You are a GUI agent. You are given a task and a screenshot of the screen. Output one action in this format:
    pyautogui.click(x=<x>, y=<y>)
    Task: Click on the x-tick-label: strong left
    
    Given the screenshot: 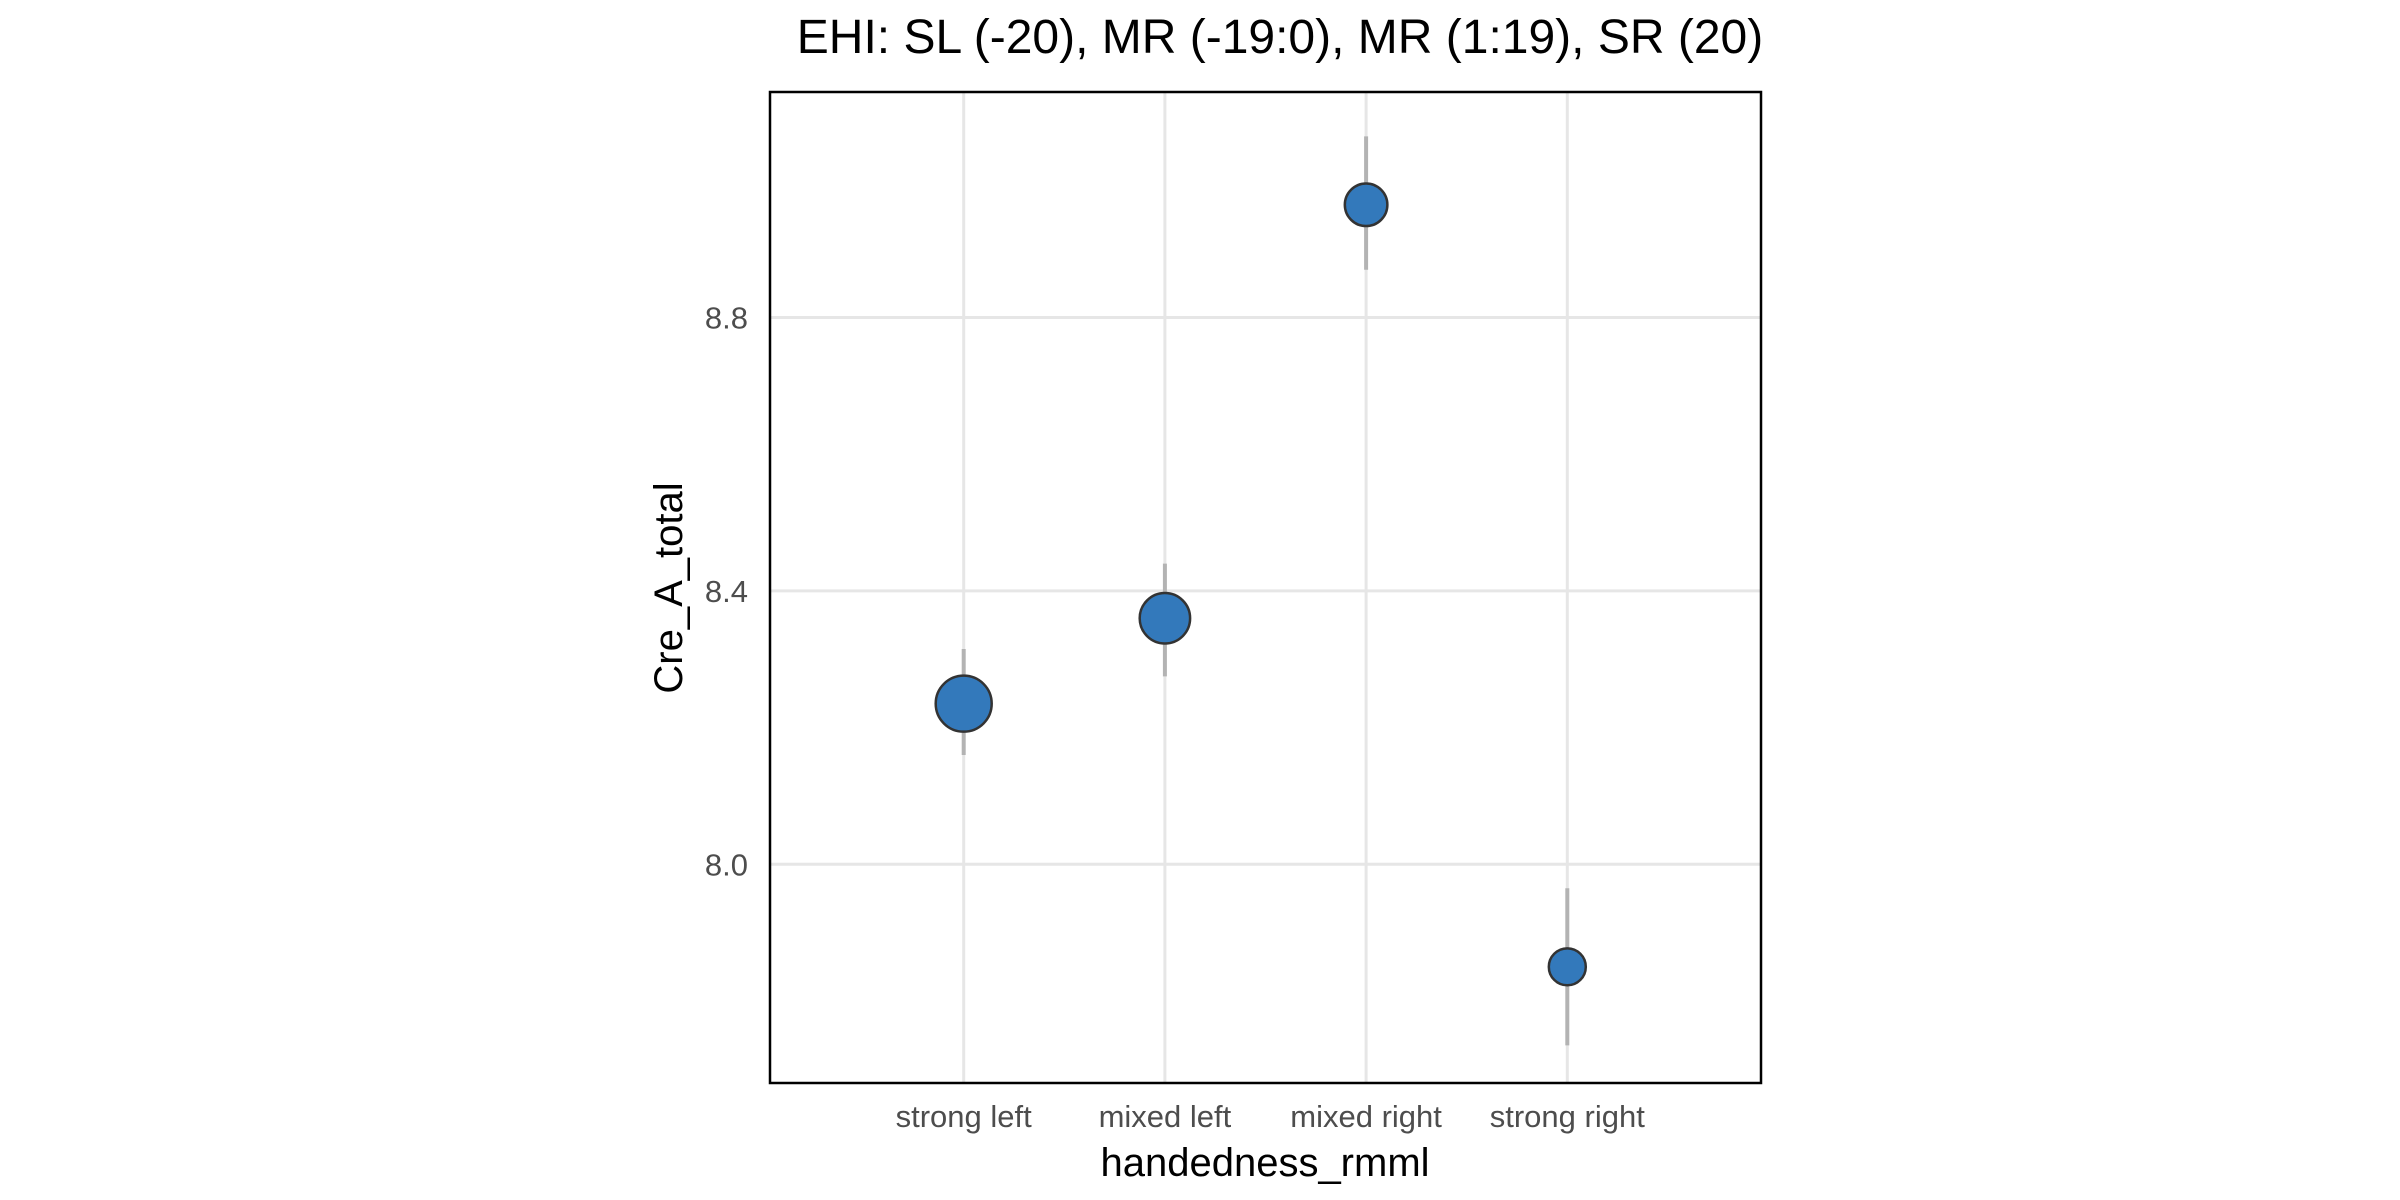 What is the action you would take?
    pyautogui.click(x=964, y=1116)
    